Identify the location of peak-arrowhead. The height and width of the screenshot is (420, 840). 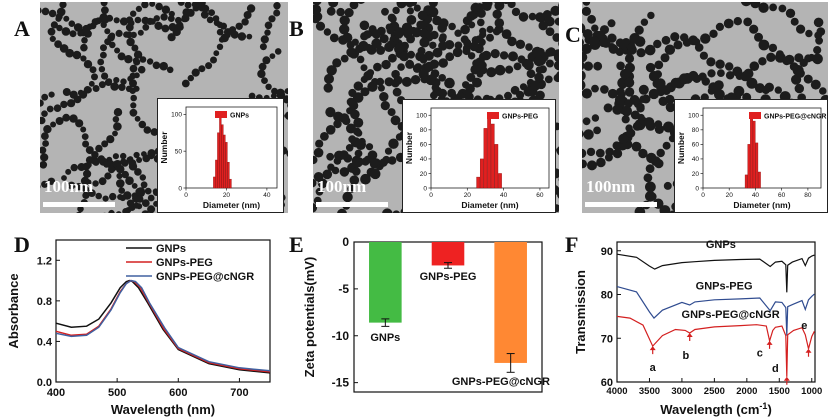
(769, 342).